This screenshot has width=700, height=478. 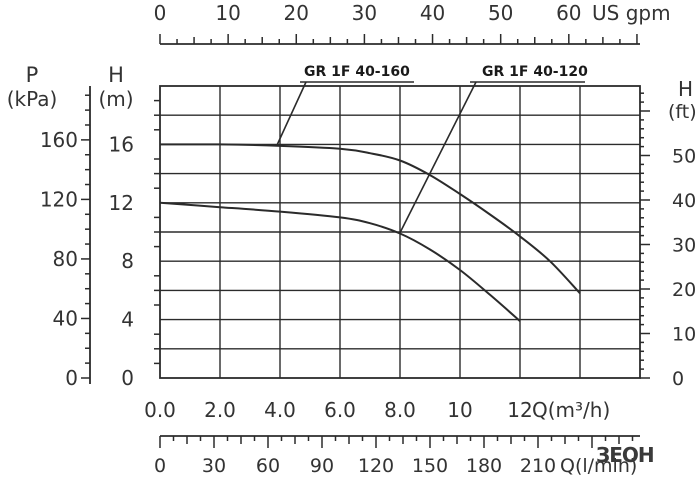 I want to click on head-tick-label: 8, so click(x=127, y=261).